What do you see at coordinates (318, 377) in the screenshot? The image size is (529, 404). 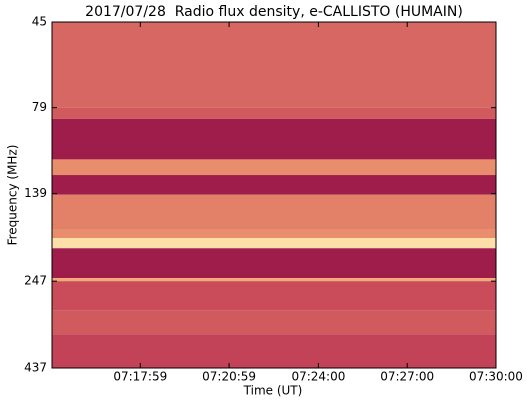 I see `x-tick-label: 07:24:00` at bounding box center [318, 377].